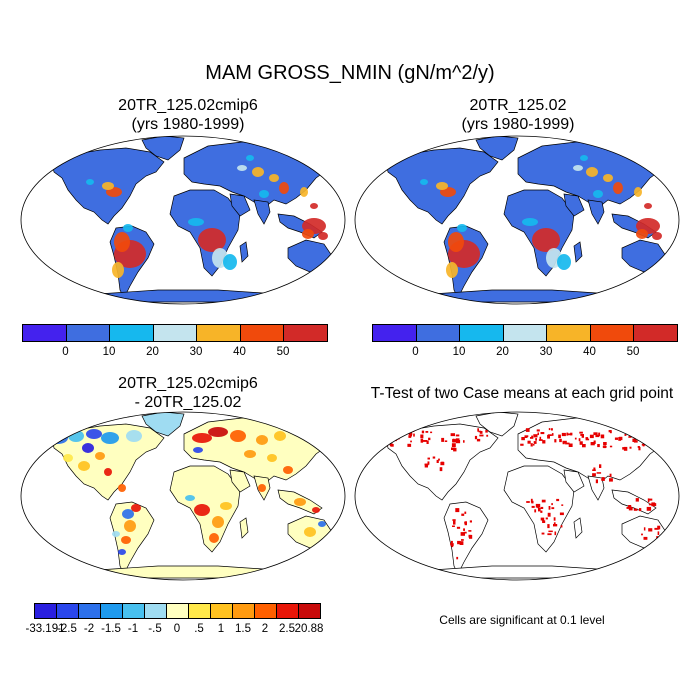 The width and height of the screenshot is (700, 700). I want to click on colorbar-diff-label: -1.5, so click(111, 629).